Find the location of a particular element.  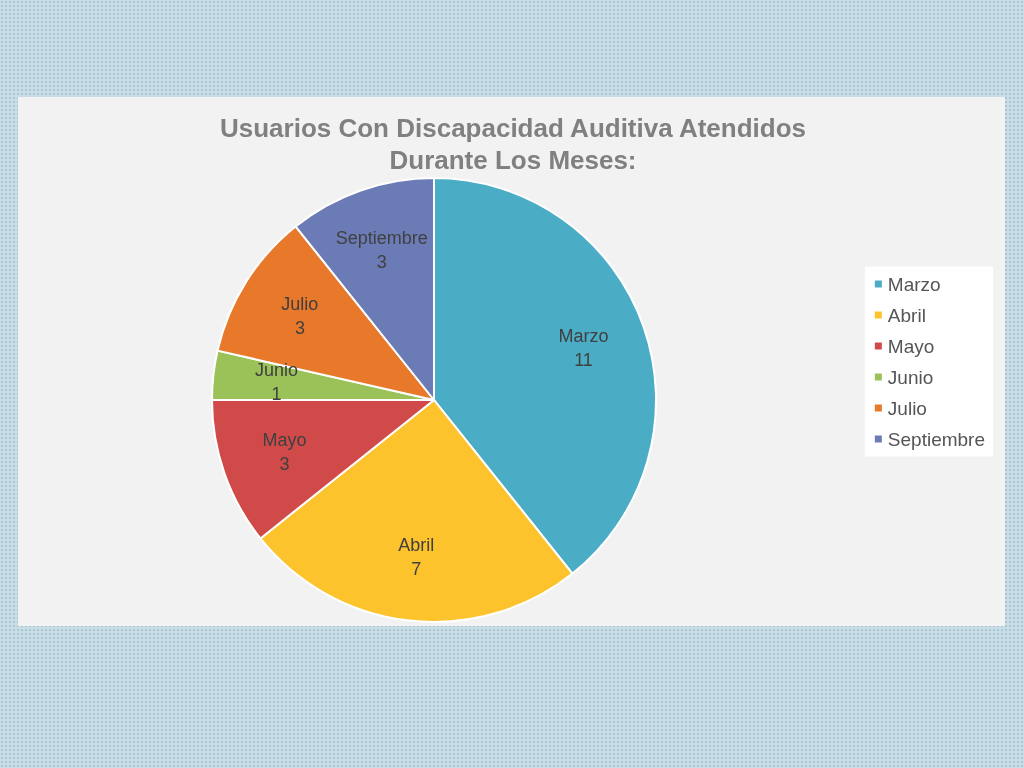

legend-label: Junio is located at coordinates (910, 377).